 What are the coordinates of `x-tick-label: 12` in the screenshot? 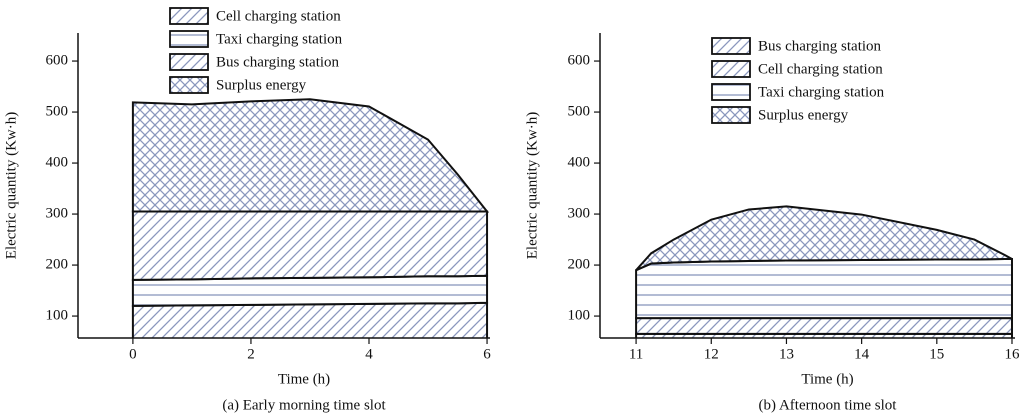 It's located at (711, 354).